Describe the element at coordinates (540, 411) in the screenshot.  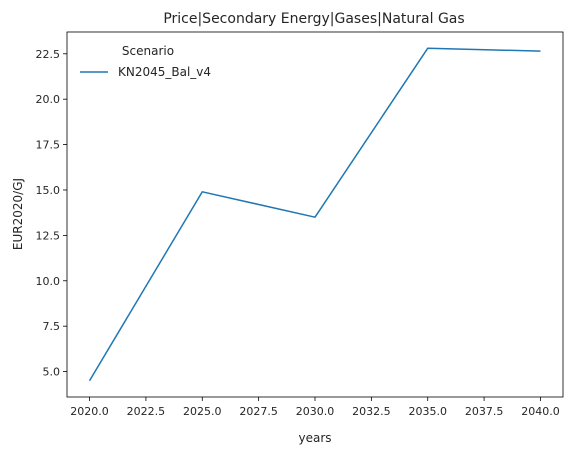
I see `x-tick-label: 2040.0` at that location.